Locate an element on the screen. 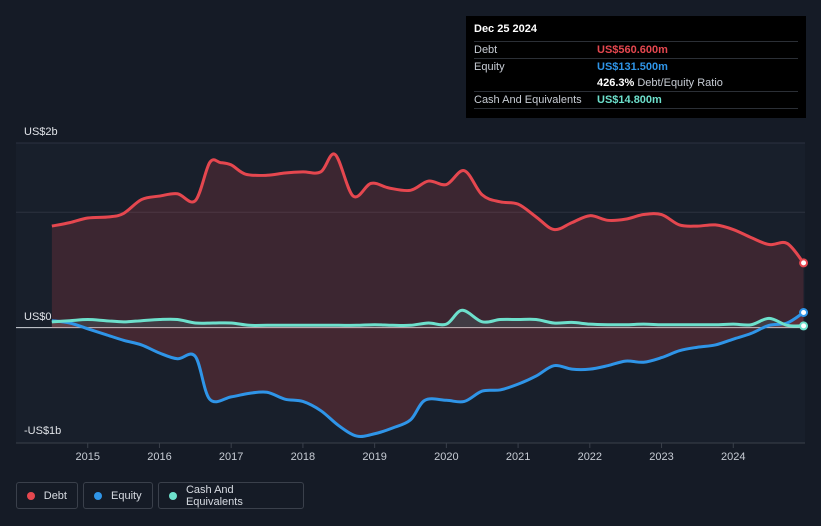 This screenshot has width=821, height=526. y-axis-zero-label: US$0 is located at coordinates (38, 317).